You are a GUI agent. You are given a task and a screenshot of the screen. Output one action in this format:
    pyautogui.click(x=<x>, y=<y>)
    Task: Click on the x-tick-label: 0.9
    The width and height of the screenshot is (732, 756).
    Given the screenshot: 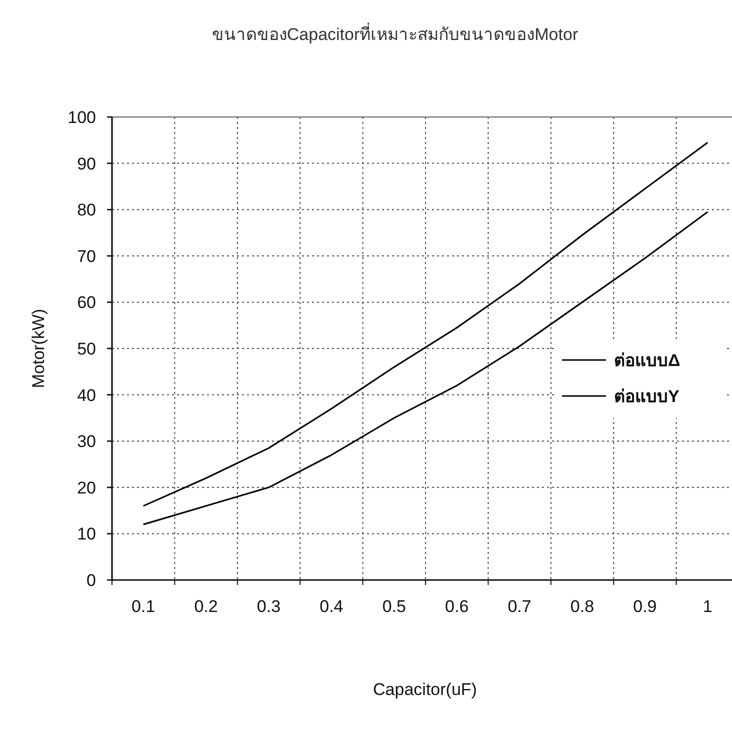 What is the action you would take?
    pyautogui.click(x=645, y=606)
    